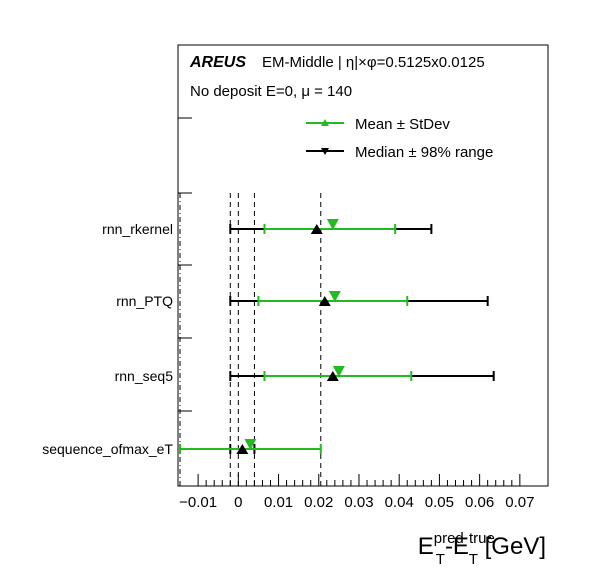 The image size is (596, 572). I want to click on x-tick-label: 0, so click(238, 502).